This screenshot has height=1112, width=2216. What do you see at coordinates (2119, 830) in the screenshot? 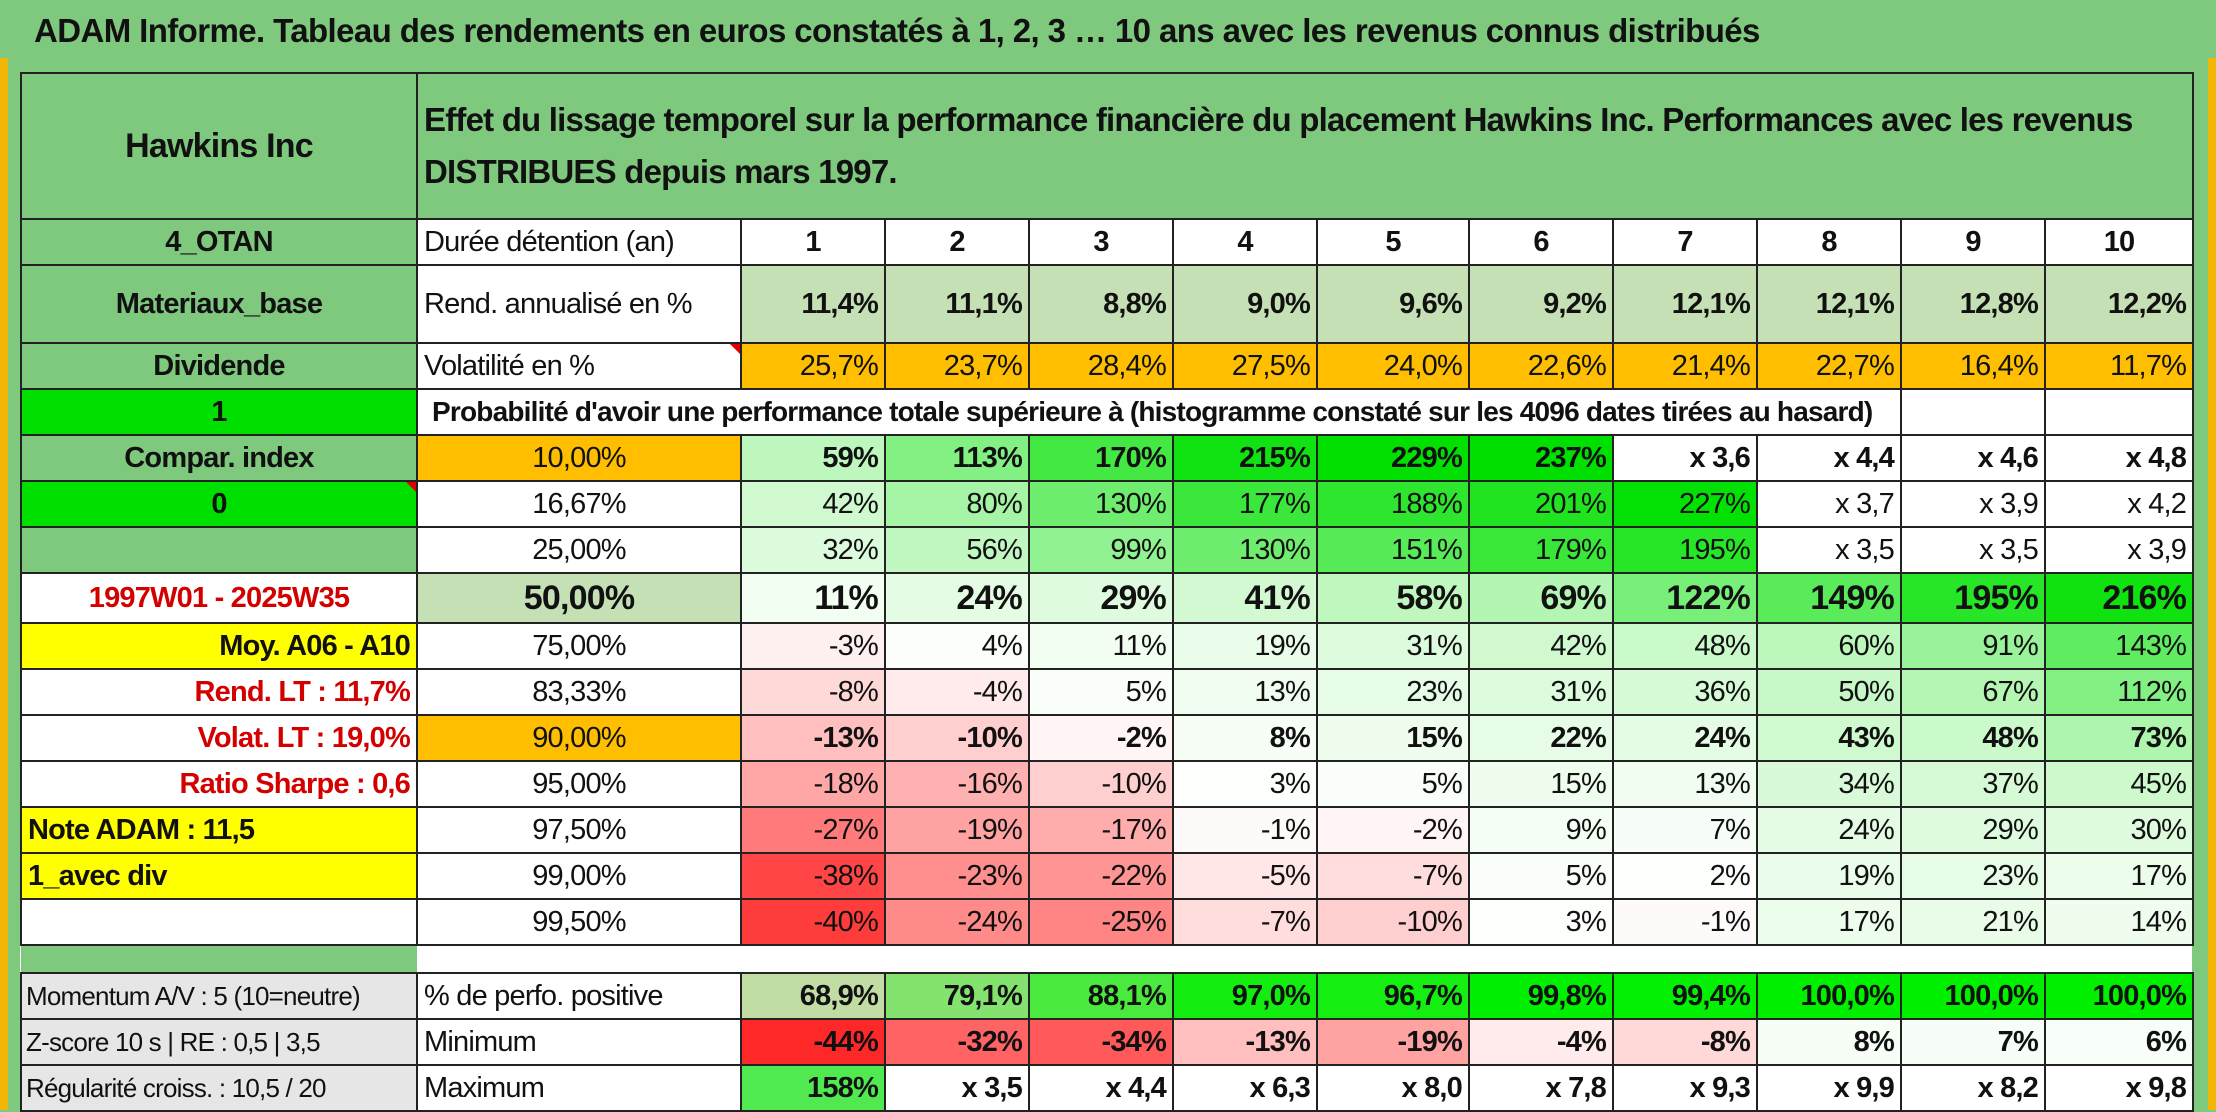
I see `probability-cell: 30%` at bounding box center [2119, 830].